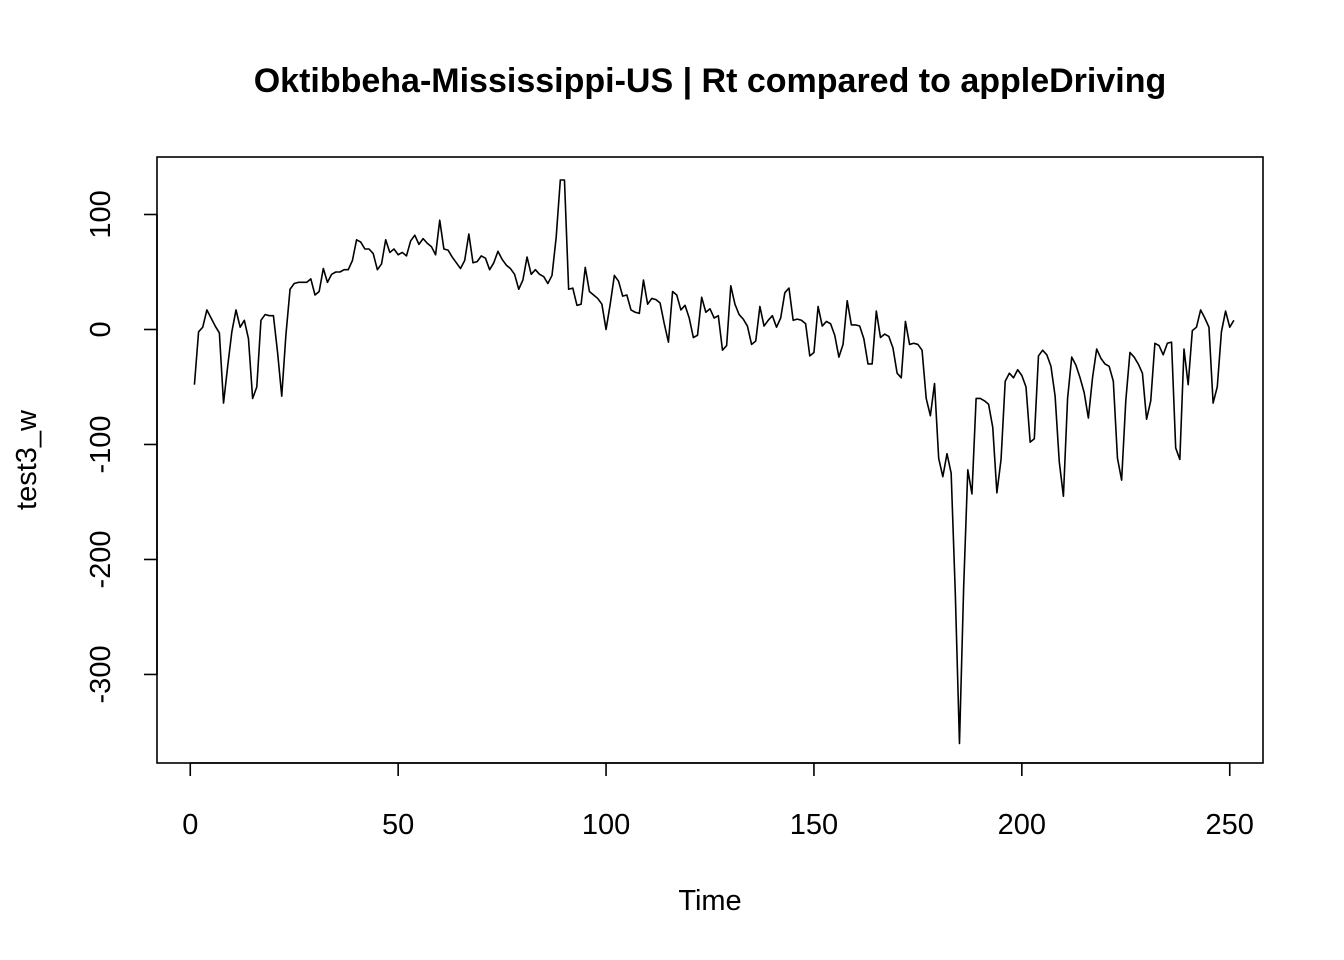  I want to click on y-tick-label: -300, so click(101, 674).